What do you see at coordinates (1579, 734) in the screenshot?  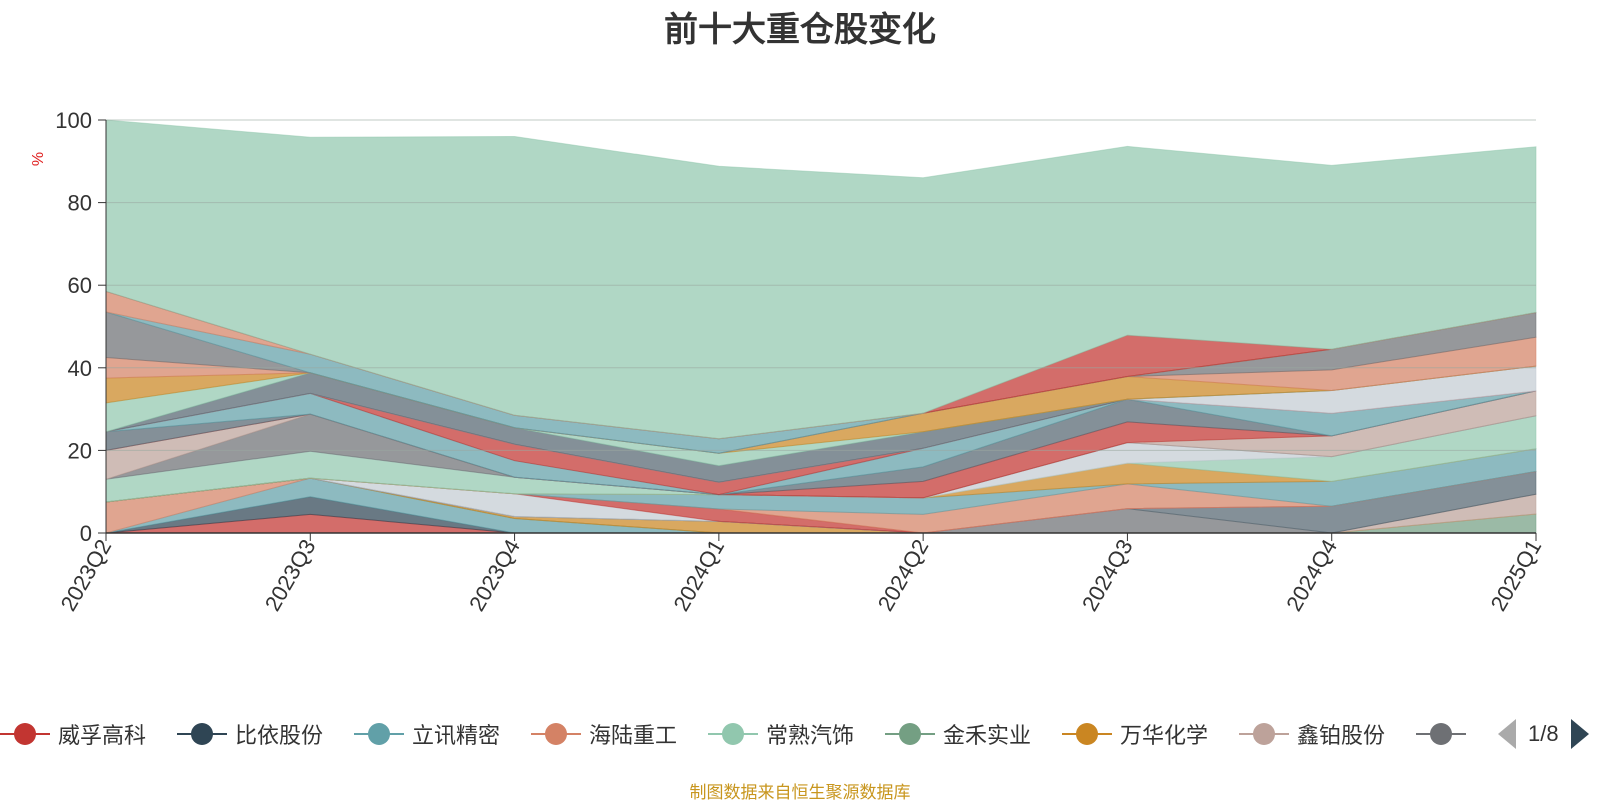 I see `legend-next-page-button` at bounding box center [1579, 734].